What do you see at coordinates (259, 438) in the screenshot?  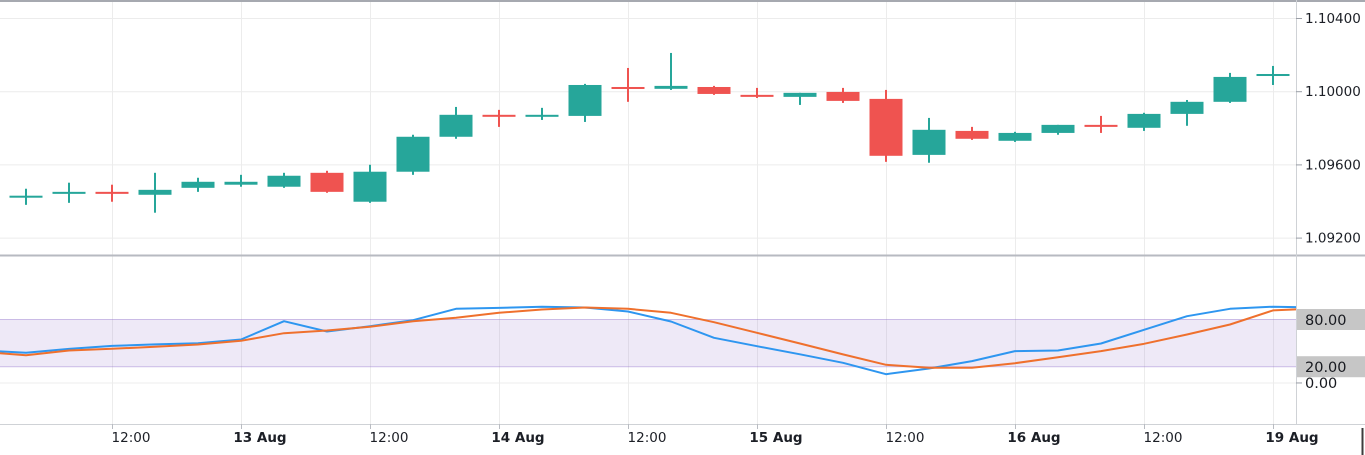 I see `time-axis-label: 13 Aug` at bounding box center [259, 438].